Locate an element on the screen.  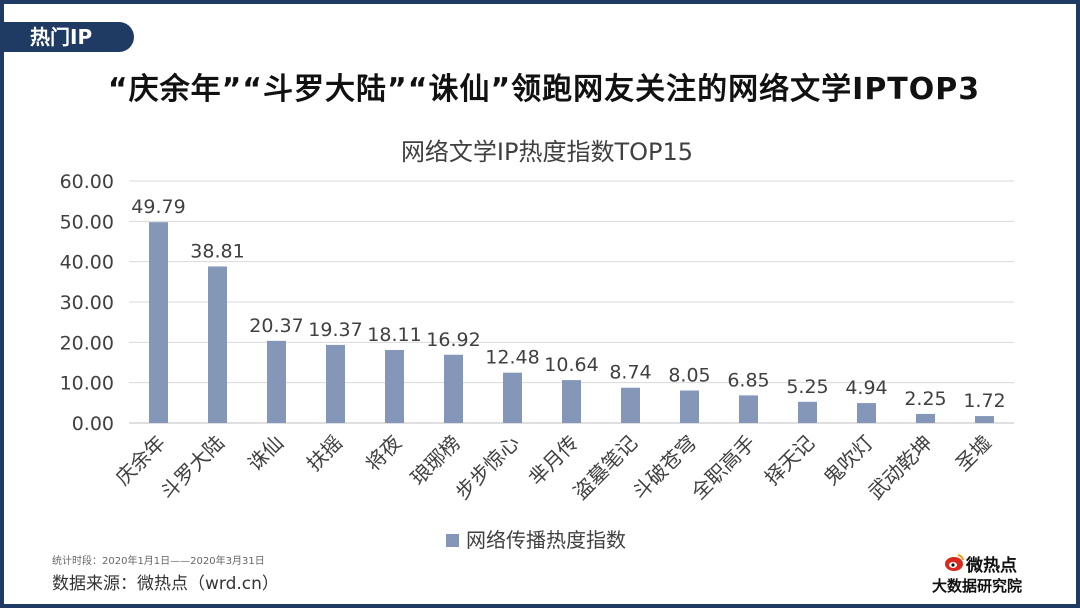
data-label: 18.11 is located at coordinates (394, 335).